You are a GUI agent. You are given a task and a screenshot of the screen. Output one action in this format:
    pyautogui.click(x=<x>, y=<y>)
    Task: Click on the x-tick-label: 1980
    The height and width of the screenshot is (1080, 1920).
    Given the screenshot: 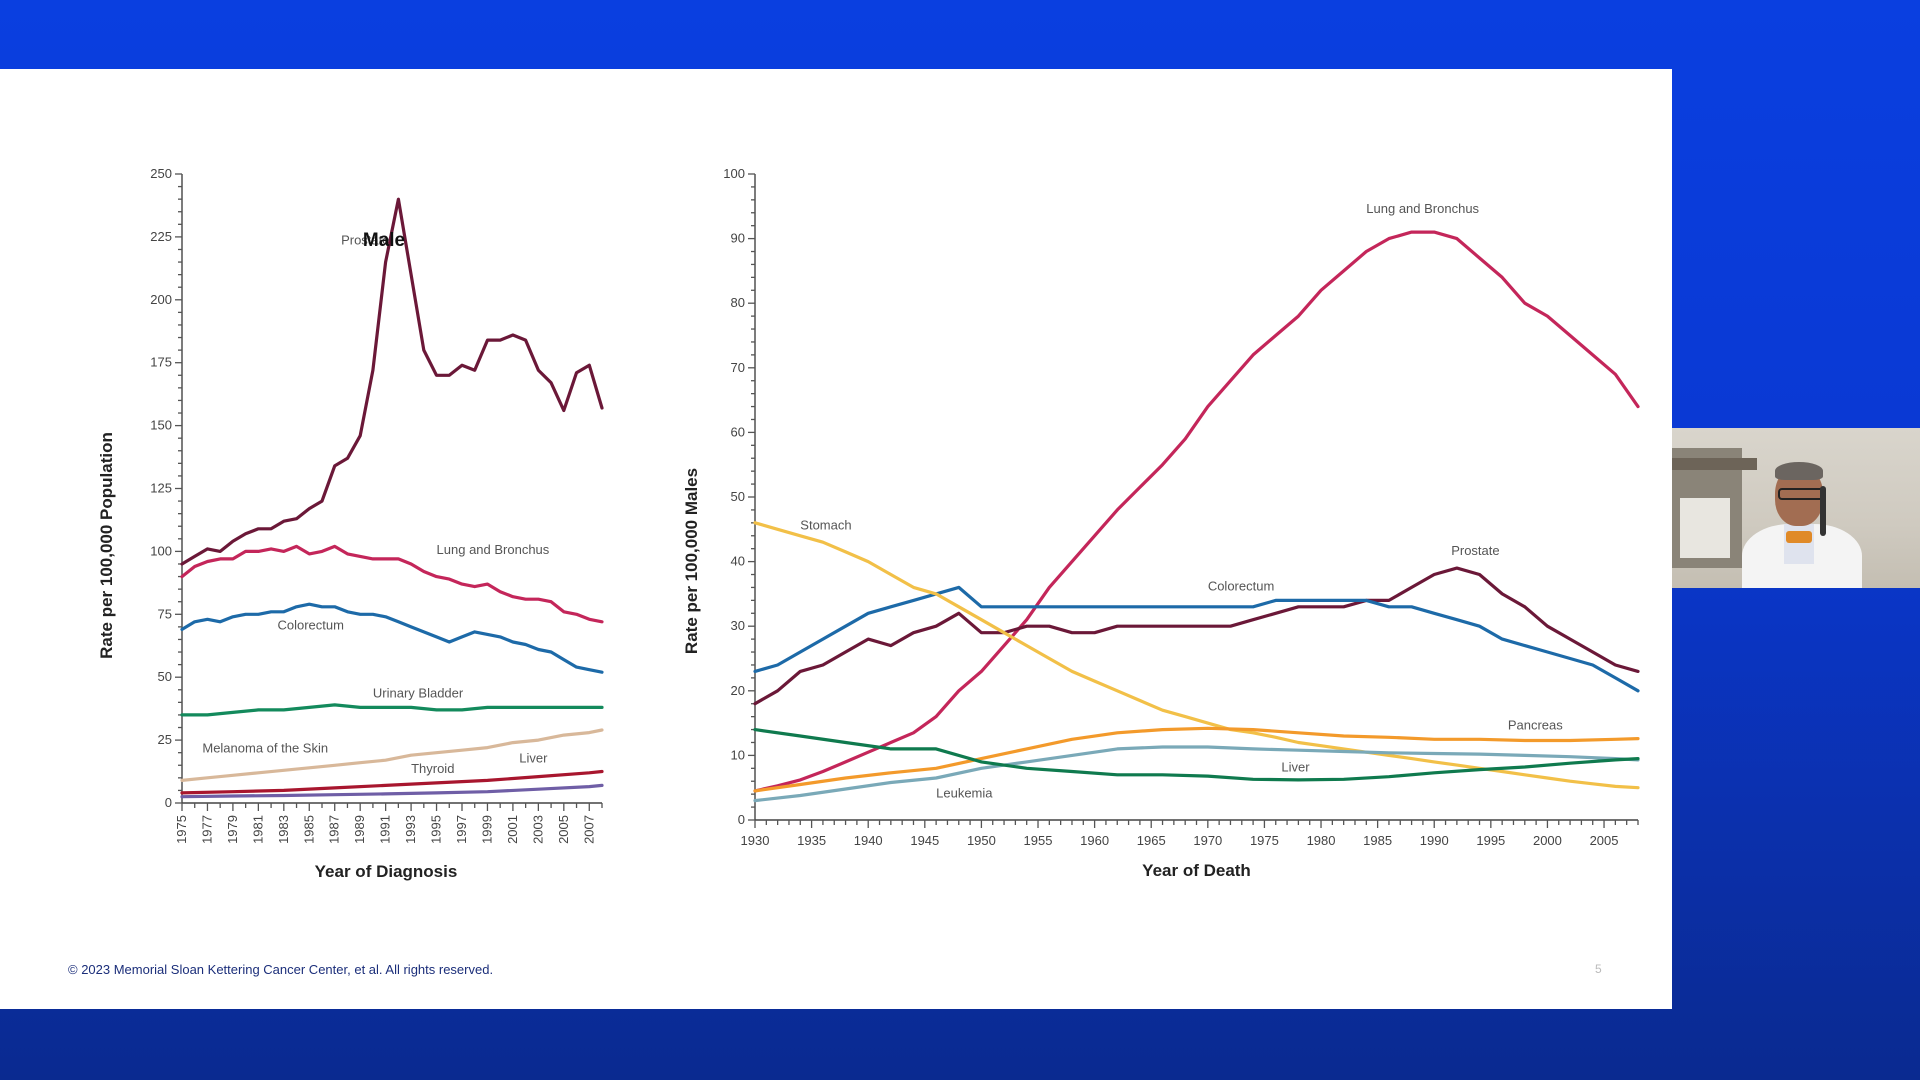 What is the action you would take?
    pyautogui.click(x=1321, y=840)
    